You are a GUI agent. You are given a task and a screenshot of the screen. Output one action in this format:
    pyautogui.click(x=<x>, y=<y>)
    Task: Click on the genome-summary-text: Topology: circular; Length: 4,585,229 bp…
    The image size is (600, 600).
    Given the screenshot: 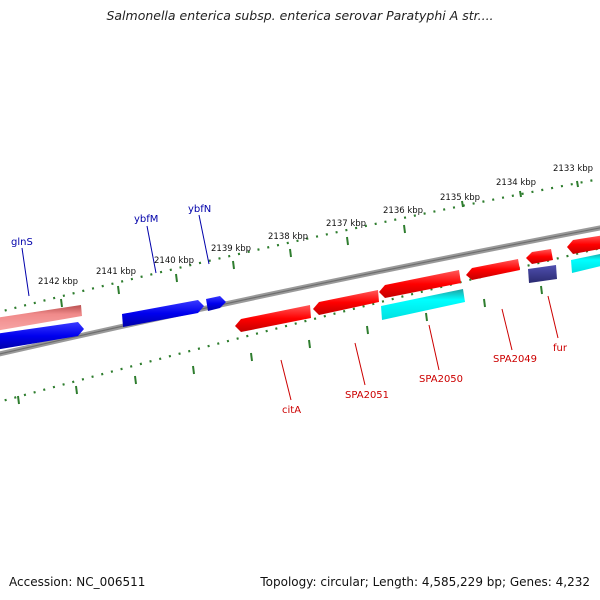 What is the action you would take?
    pyautogui.click(x=425, y=582)
    